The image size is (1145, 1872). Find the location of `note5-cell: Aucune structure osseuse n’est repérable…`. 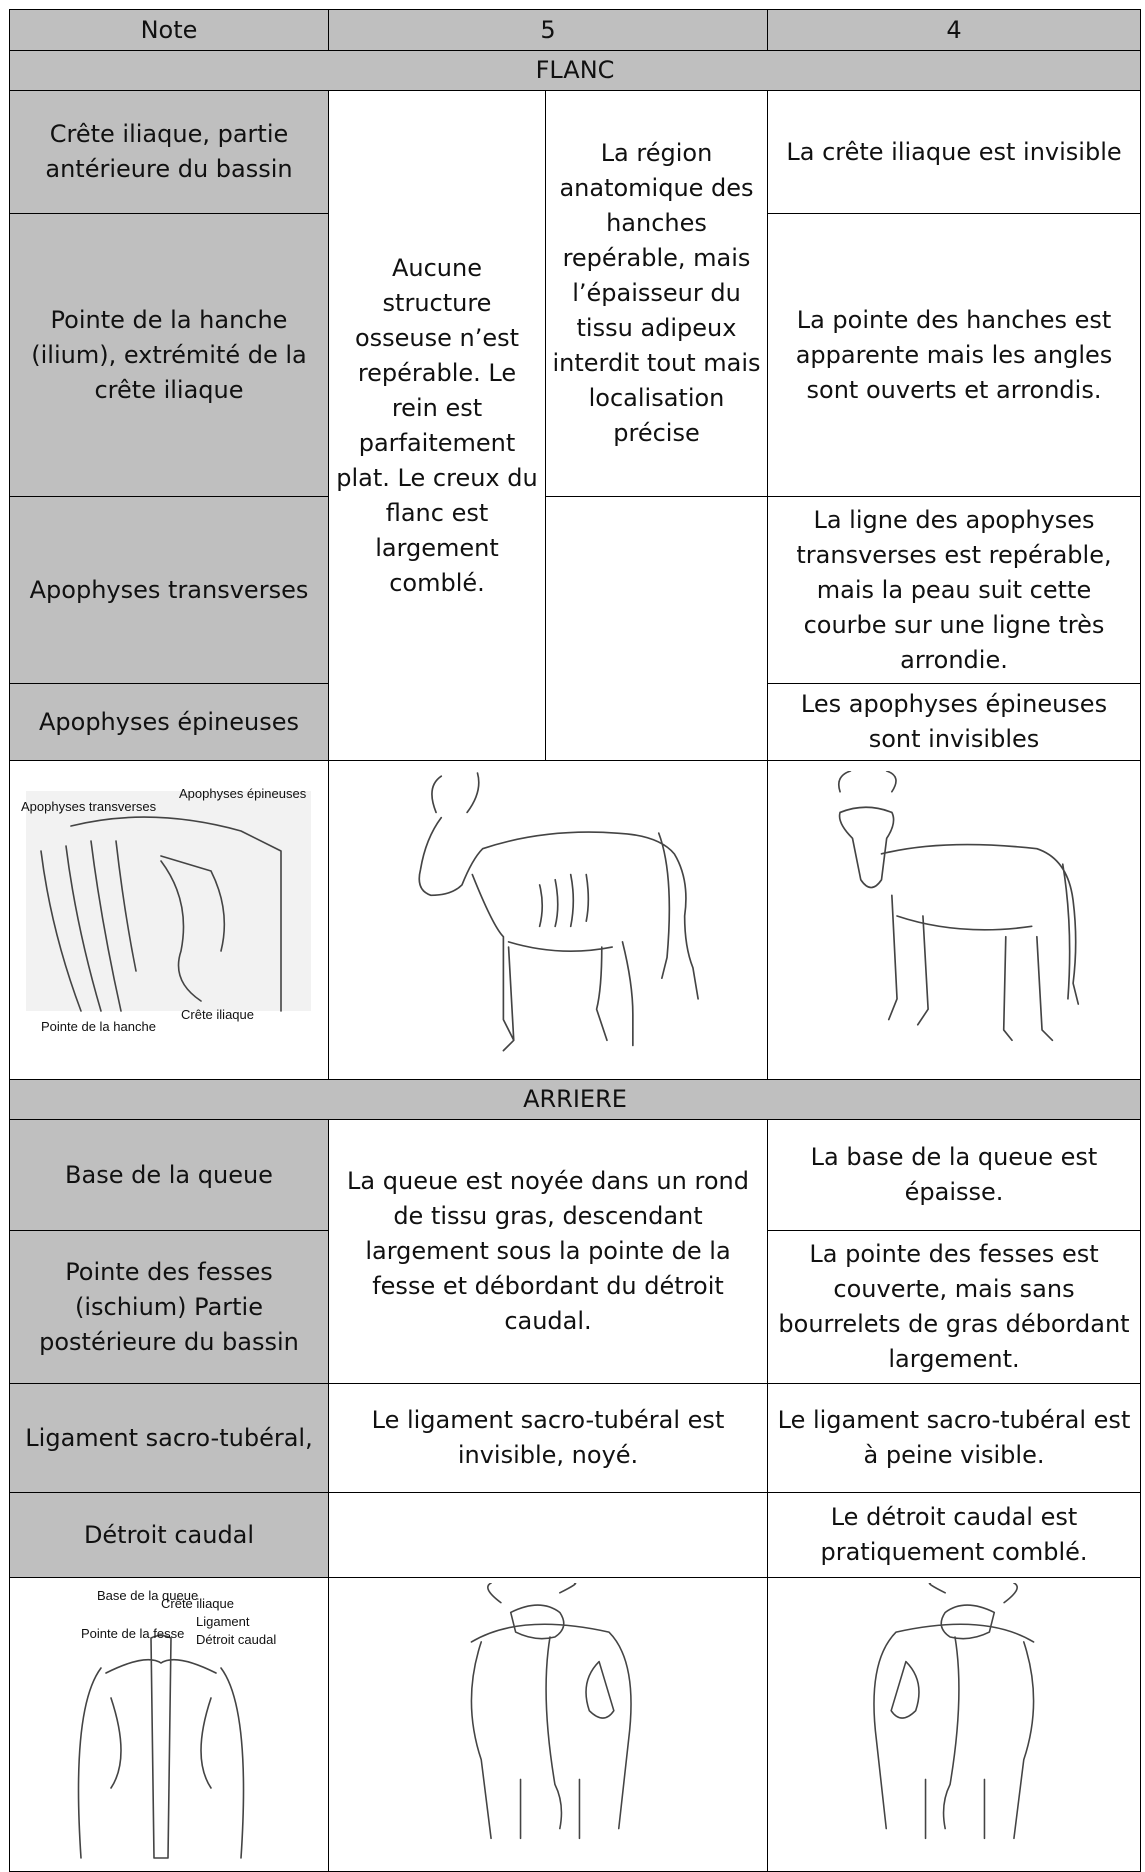

note5-cell: Aucune structure osseuse n’est repérable… is located at coordinates (437, 425).